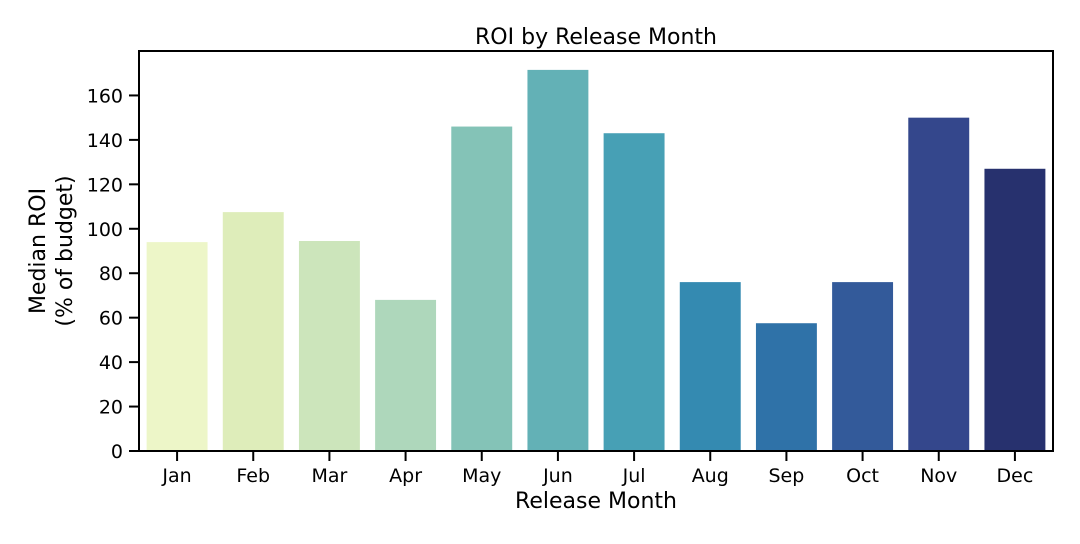 This screenshot has height=544, width=1080. Describe the element at coordinates (786, 387) in the screenshot. I see `bar-sep` at that location.